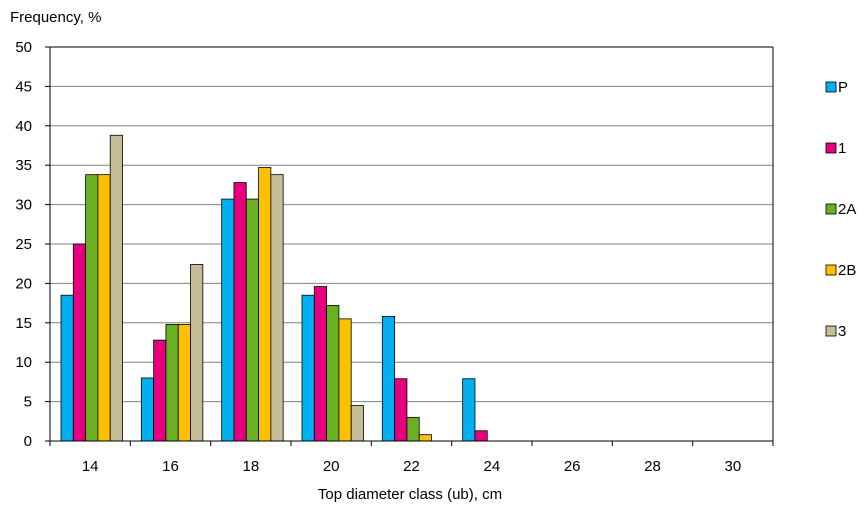 This screenshot has height=513, width=865. I want to click on y-tick-label: 10, so click(23, 362).